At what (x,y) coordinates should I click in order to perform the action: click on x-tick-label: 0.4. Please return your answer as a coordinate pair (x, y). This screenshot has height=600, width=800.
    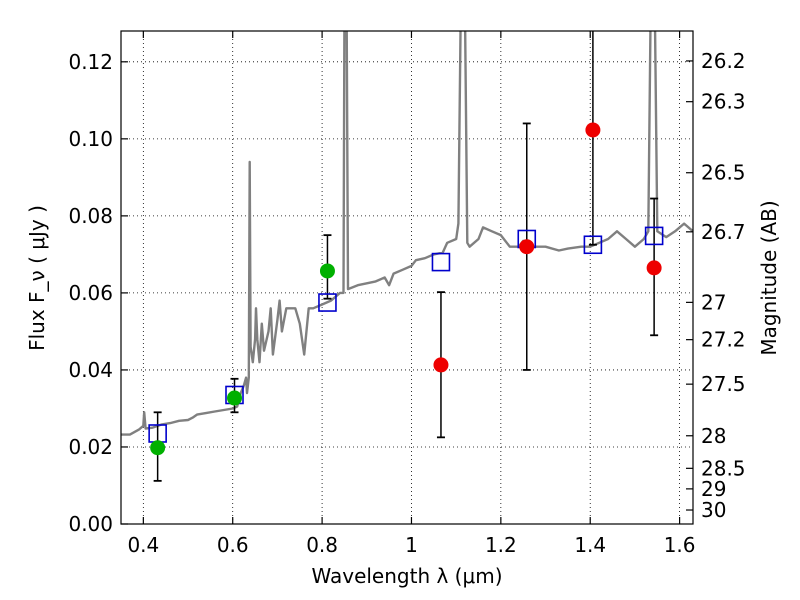
    Looking at the image, I should click on (143, 545).